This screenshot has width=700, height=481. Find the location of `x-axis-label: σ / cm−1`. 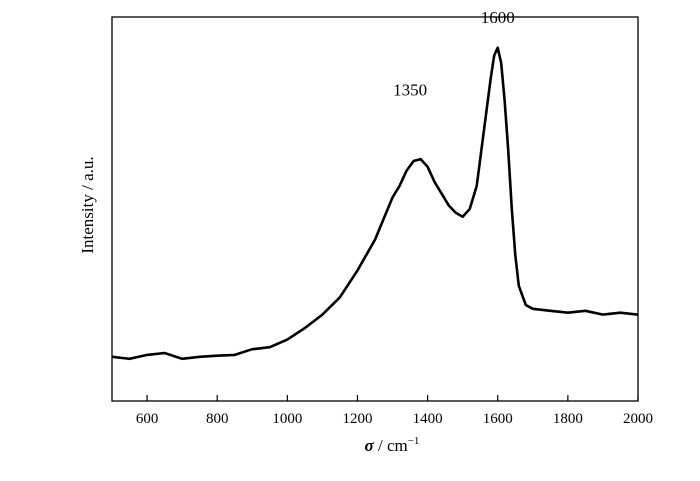

x-axis-label: σ / cm−1 is located at coordinates (392, 445).